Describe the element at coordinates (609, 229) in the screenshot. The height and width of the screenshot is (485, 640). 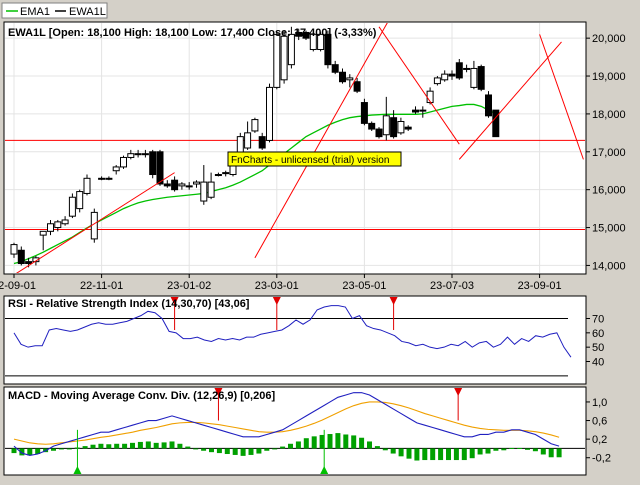
I see `price-y-tick-label: 15,000` at that location.